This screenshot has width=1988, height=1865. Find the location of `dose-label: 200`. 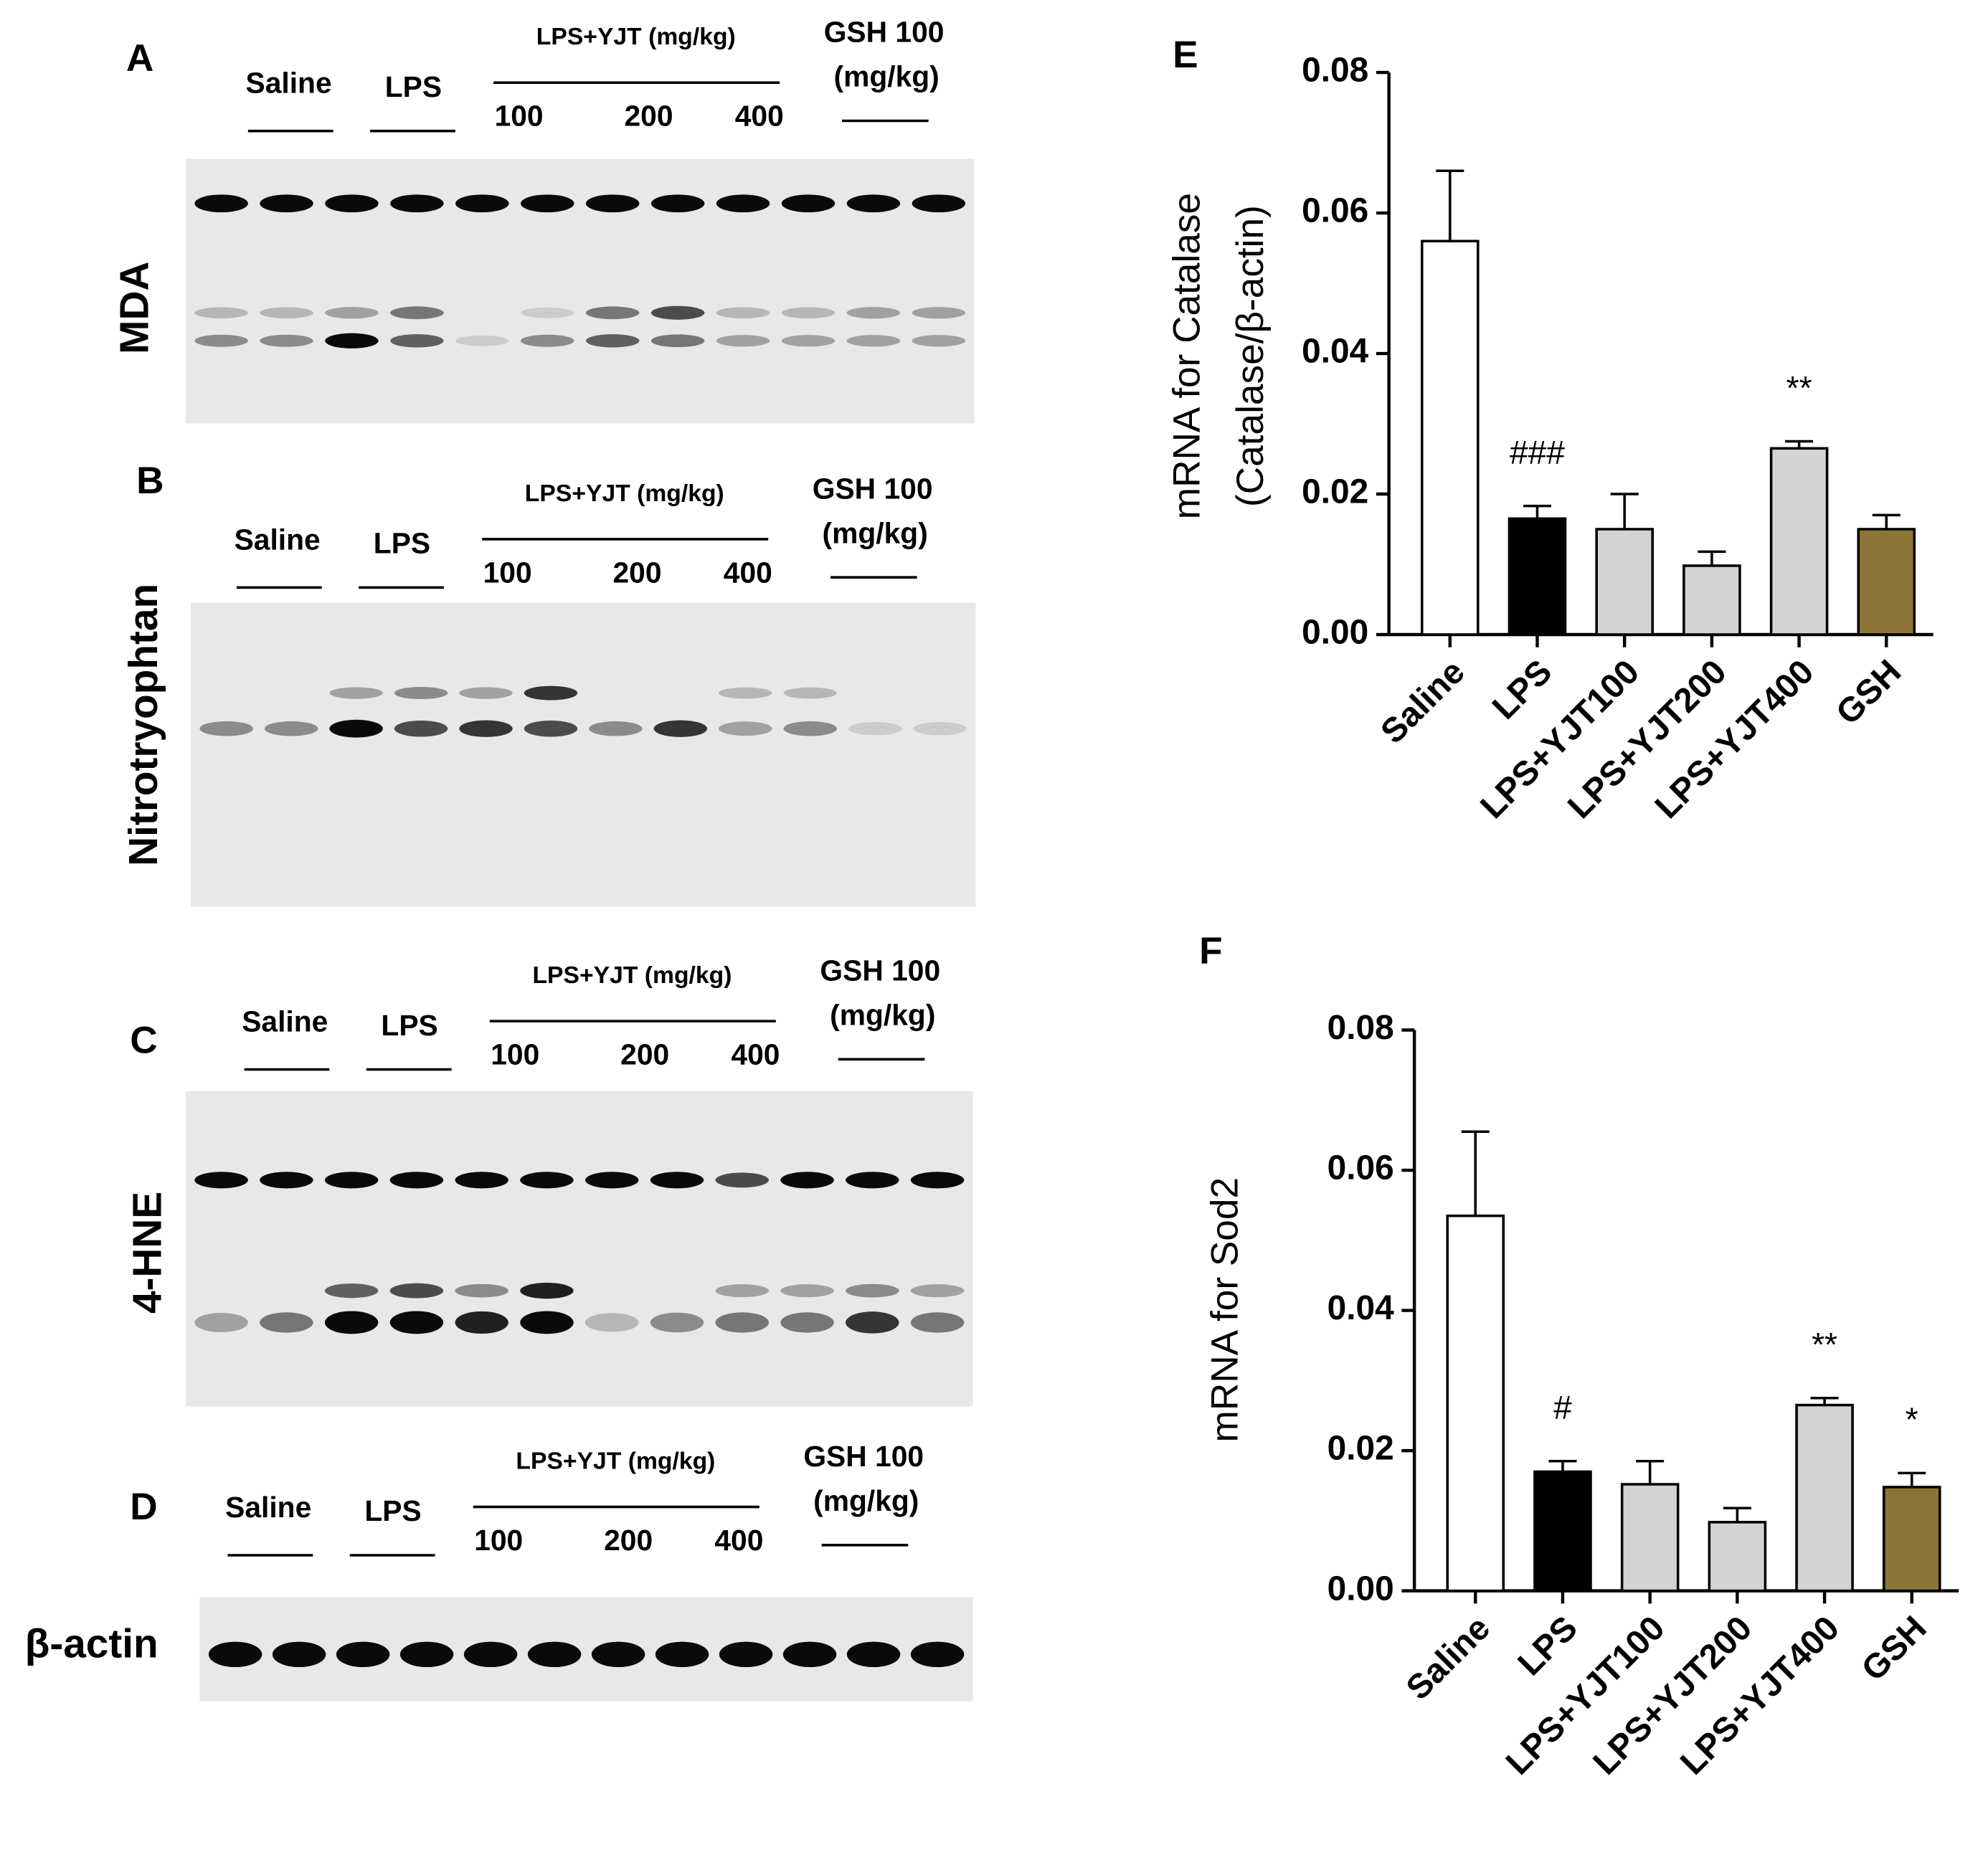

dose-label: 200 is located at coordinates (648, 116).